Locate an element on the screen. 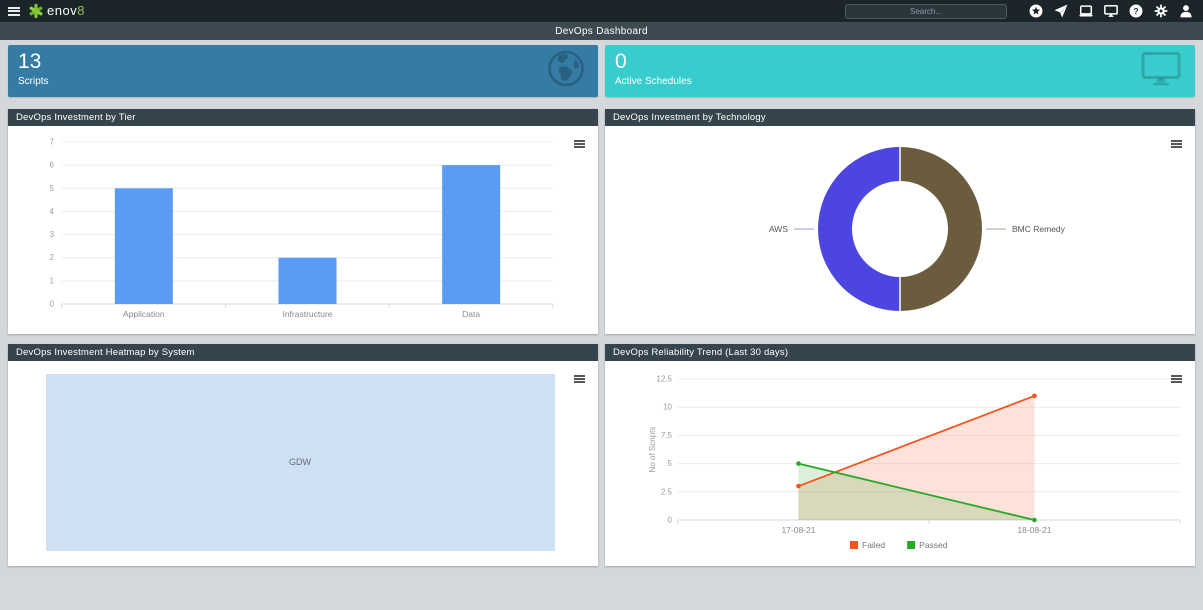 The image size is (1203, 610). panel-title: DevOps Investment by Technology is located at coordinates (900, 117).